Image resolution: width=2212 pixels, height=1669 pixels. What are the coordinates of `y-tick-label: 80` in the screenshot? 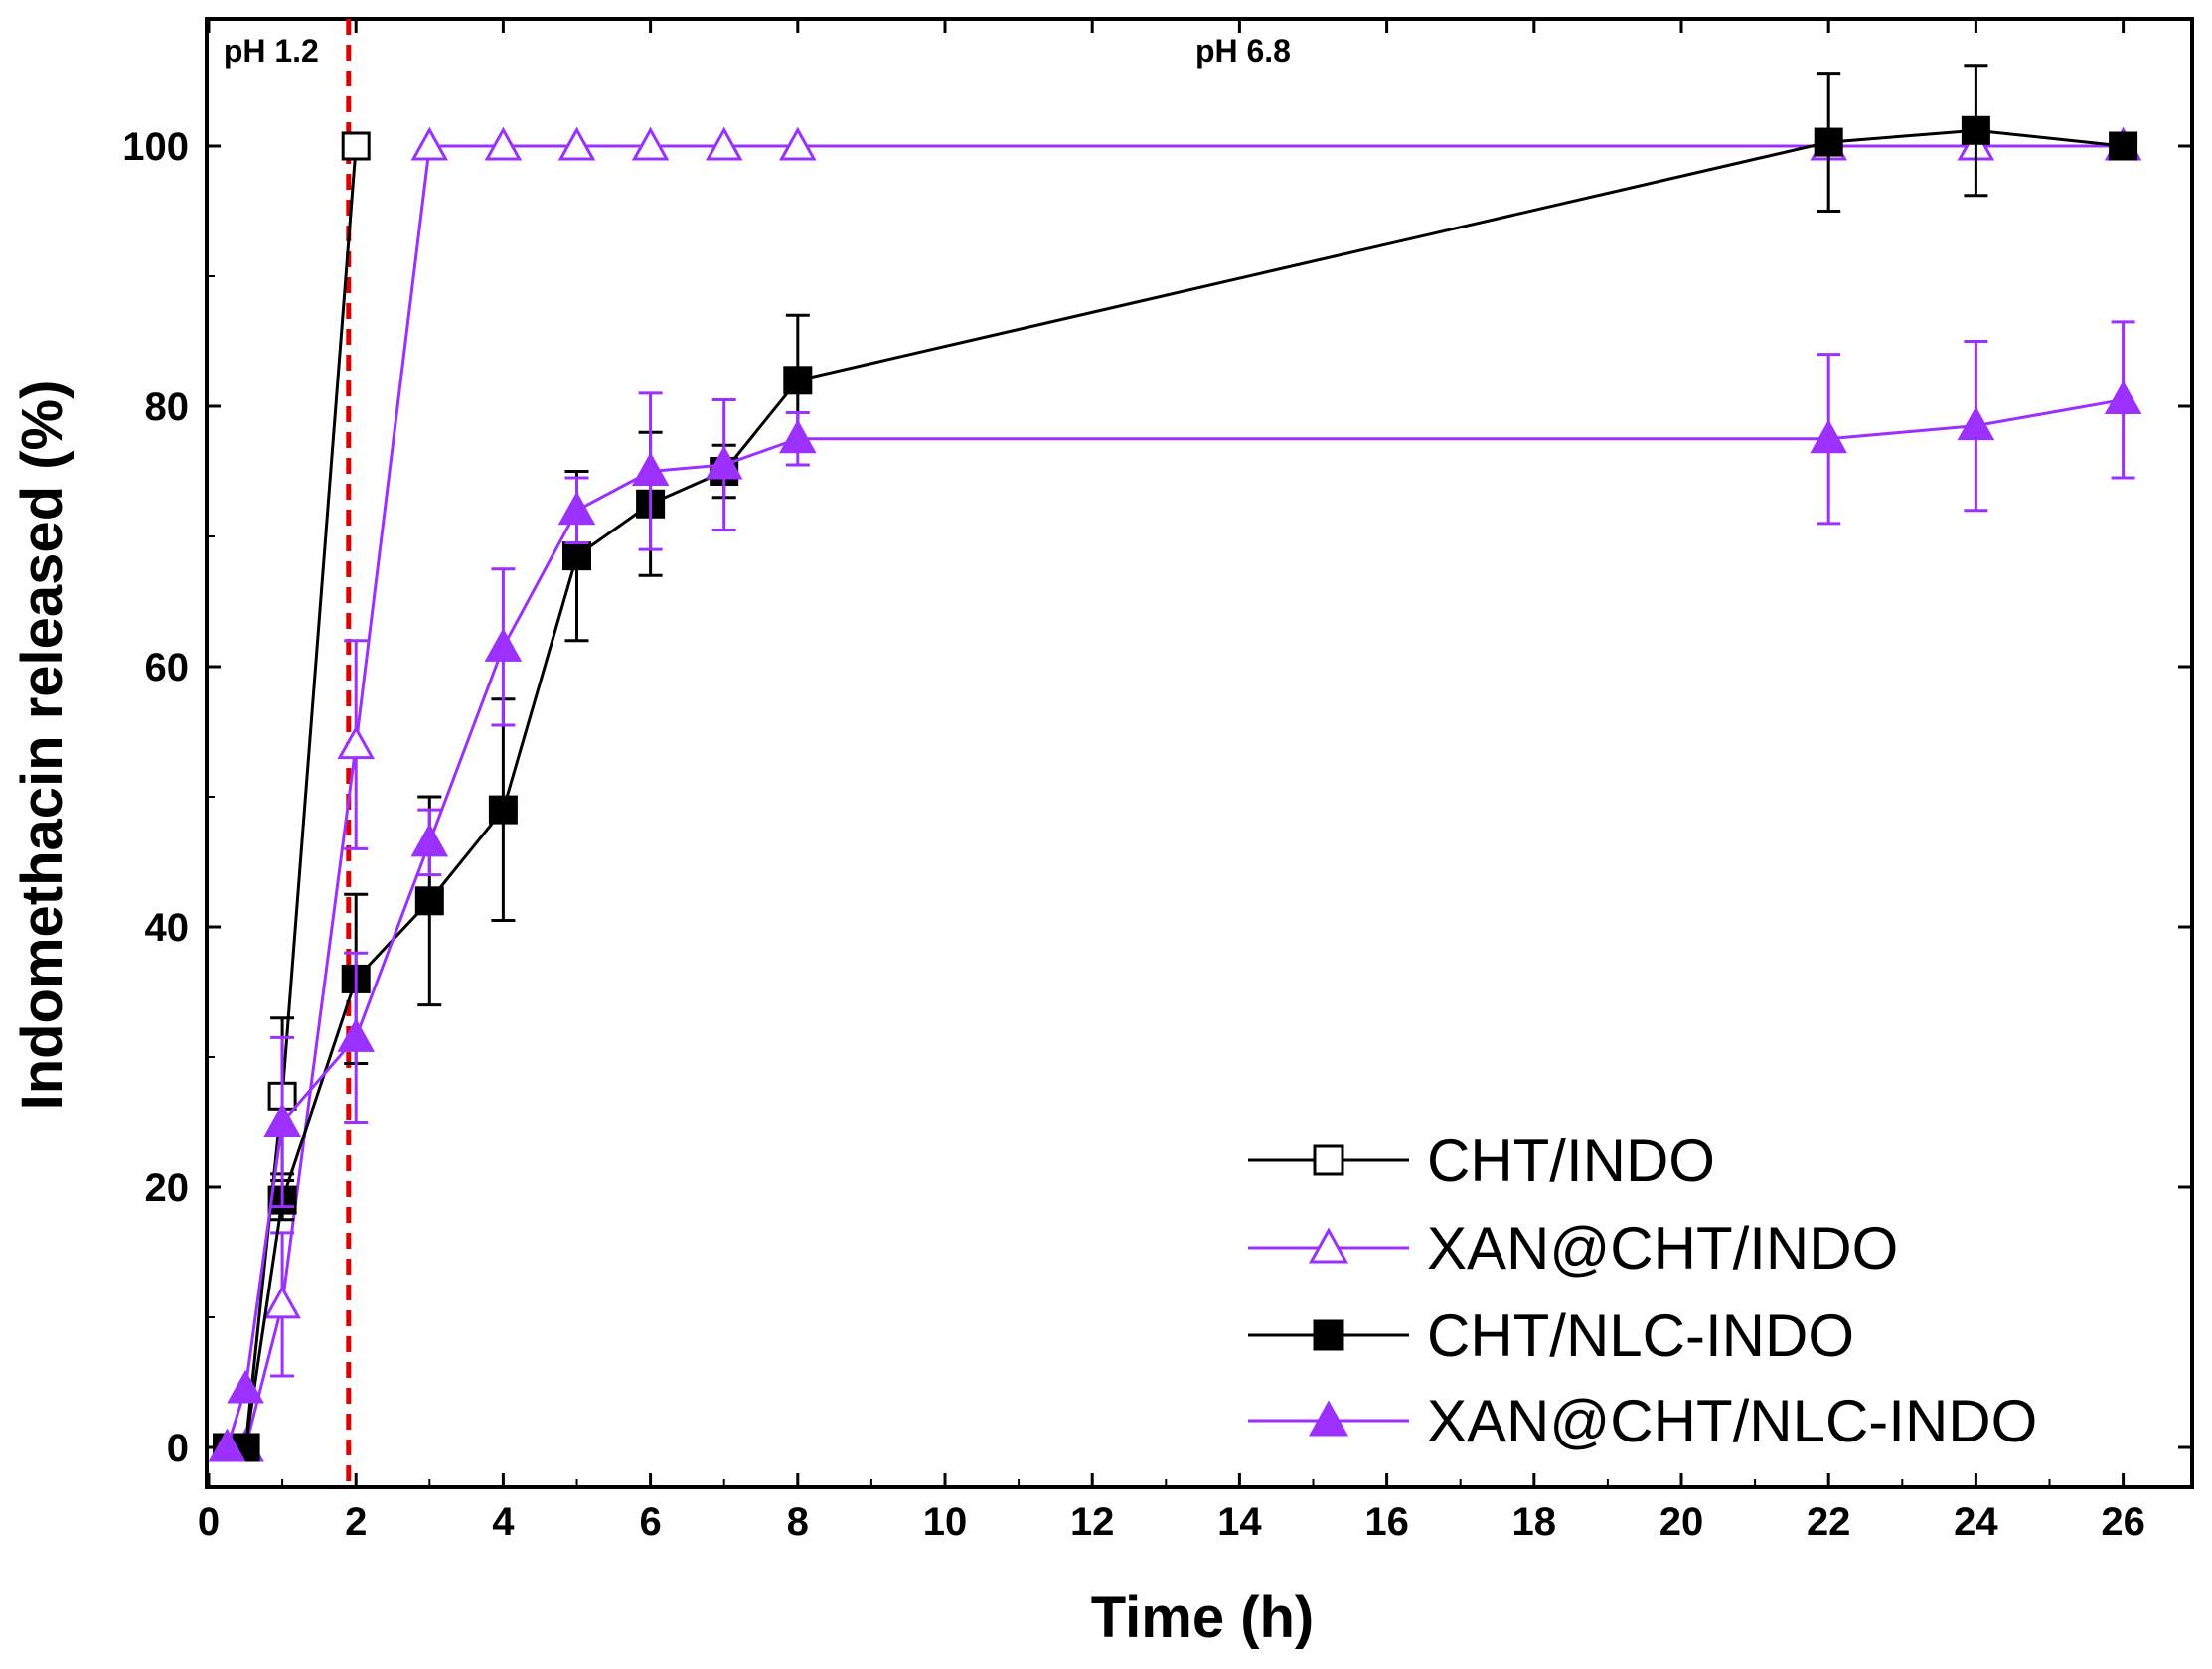 It's located at (167, 407).